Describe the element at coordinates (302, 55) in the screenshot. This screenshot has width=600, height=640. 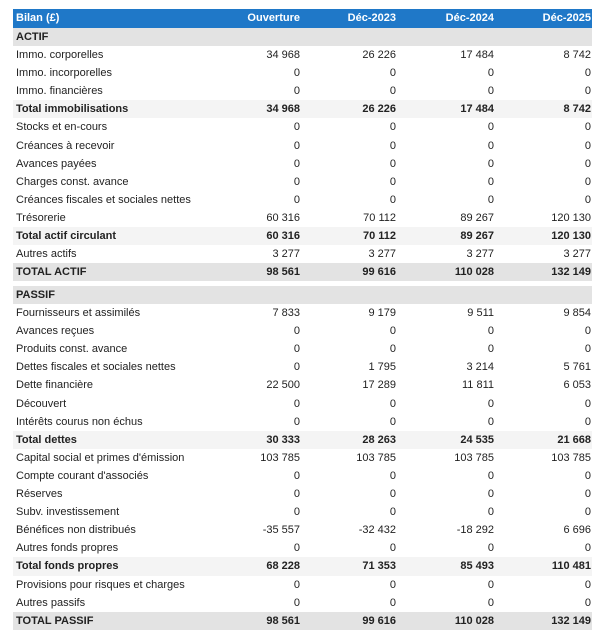
I see `table-row: Immo. corporelles 34 968 26 226 17 484 8 742` at that location.